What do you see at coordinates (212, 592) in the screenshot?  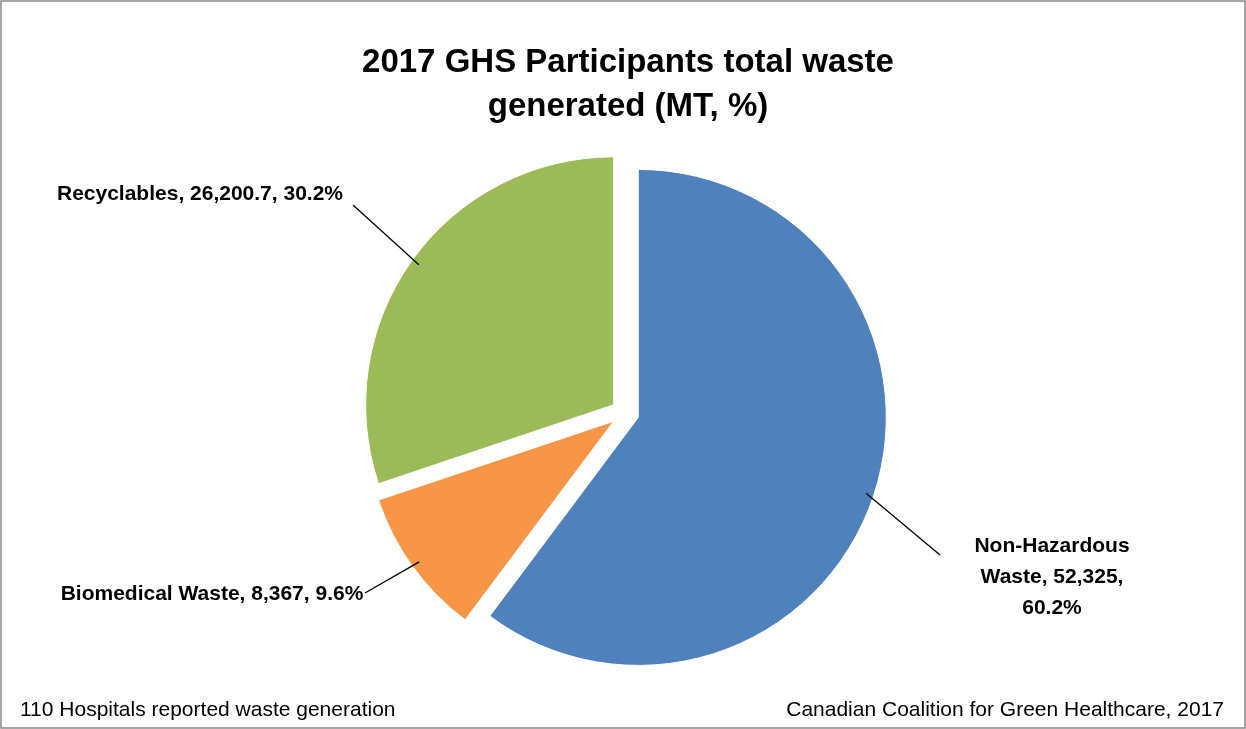 I see `slice-label: Biomedical Waste, 8,367, 9.6%` at bounding box center [212, 592].